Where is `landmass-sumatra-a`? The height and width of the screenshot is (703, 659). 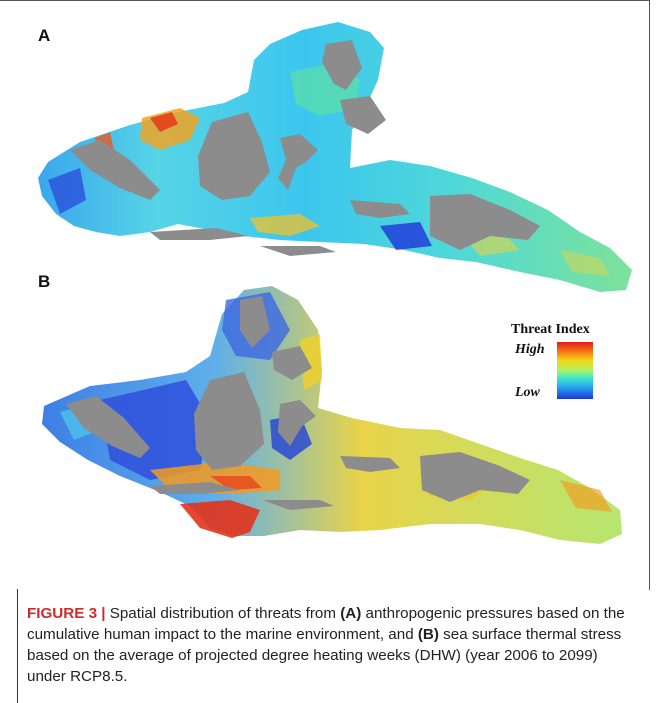
landmass-sumatra-a is located at coordinates (115, 170).